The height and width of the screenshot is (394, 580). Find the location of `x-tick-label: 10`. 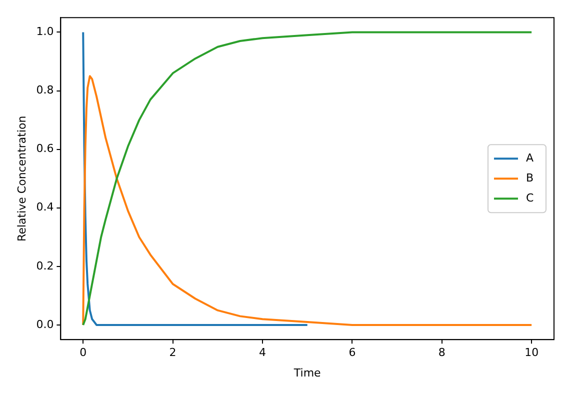

x-tick-label: 10 is located at coordinates (531, 353).